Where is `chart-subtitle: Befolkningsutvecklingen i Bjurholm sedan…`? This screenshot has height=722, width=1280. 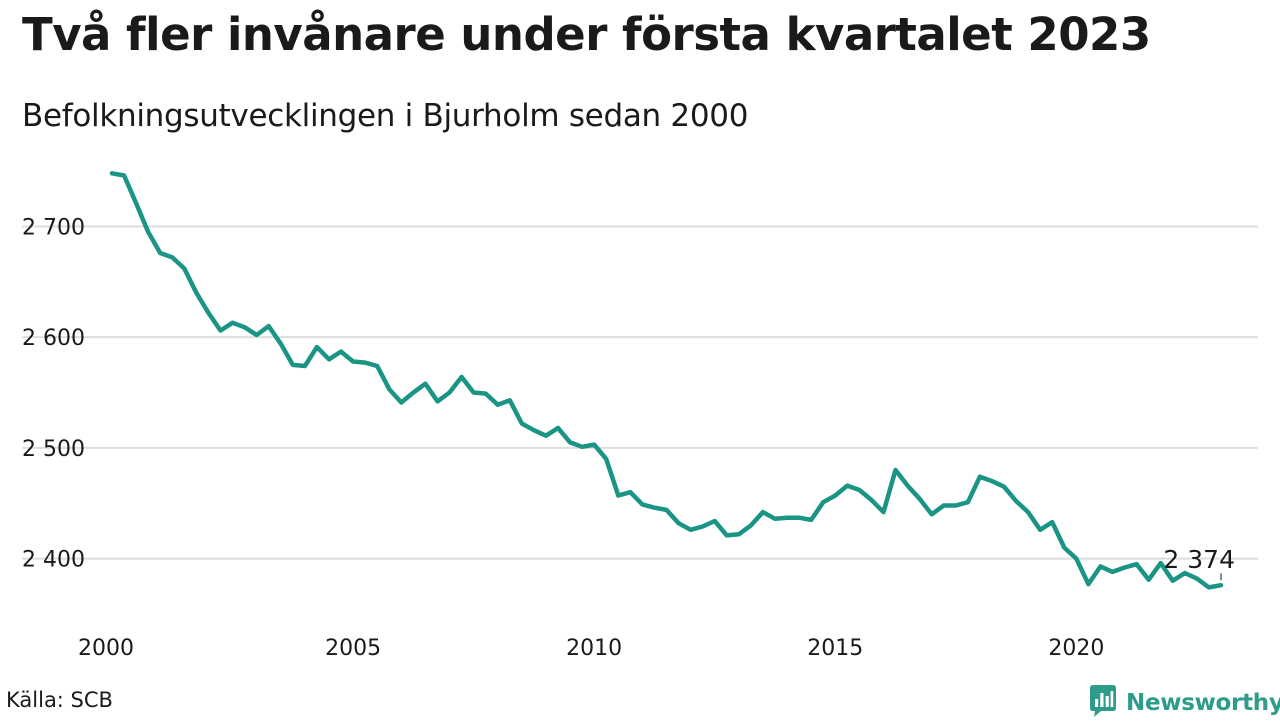 chart-subtitle: Befolkningsutvecklingen i Bjurholm sedan… is located at coordinates (385, 116).